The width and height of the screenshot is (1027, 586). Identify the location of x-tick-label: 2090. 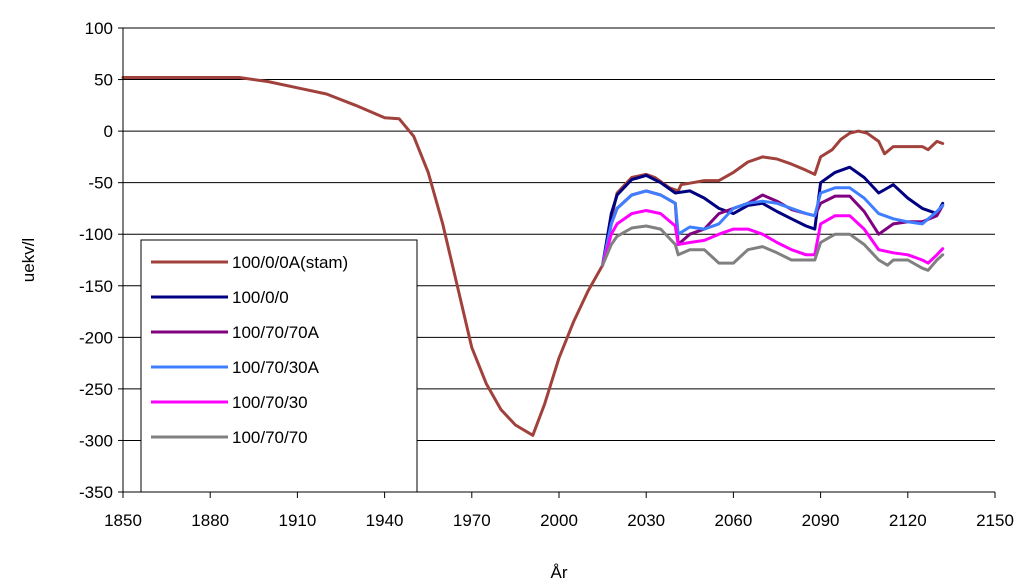
(821, 520).